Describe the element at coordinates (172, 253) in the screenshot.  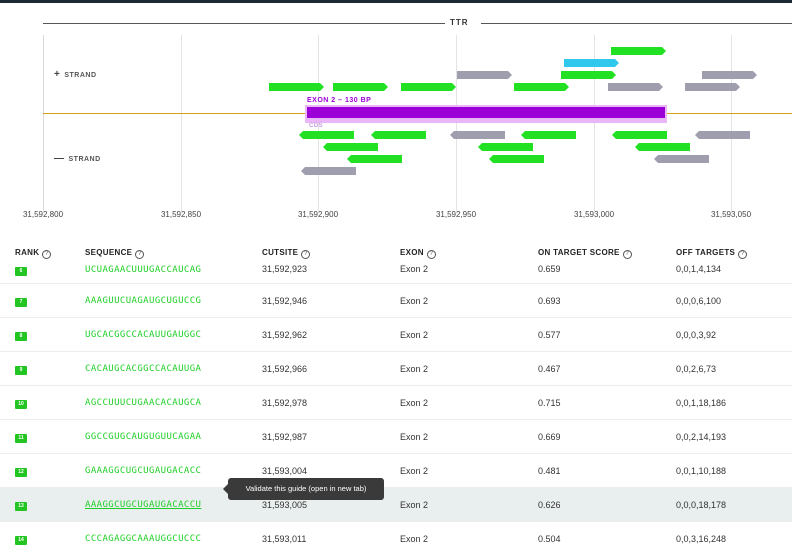
I see `sequence-header: SEQUENCE?` at that location.